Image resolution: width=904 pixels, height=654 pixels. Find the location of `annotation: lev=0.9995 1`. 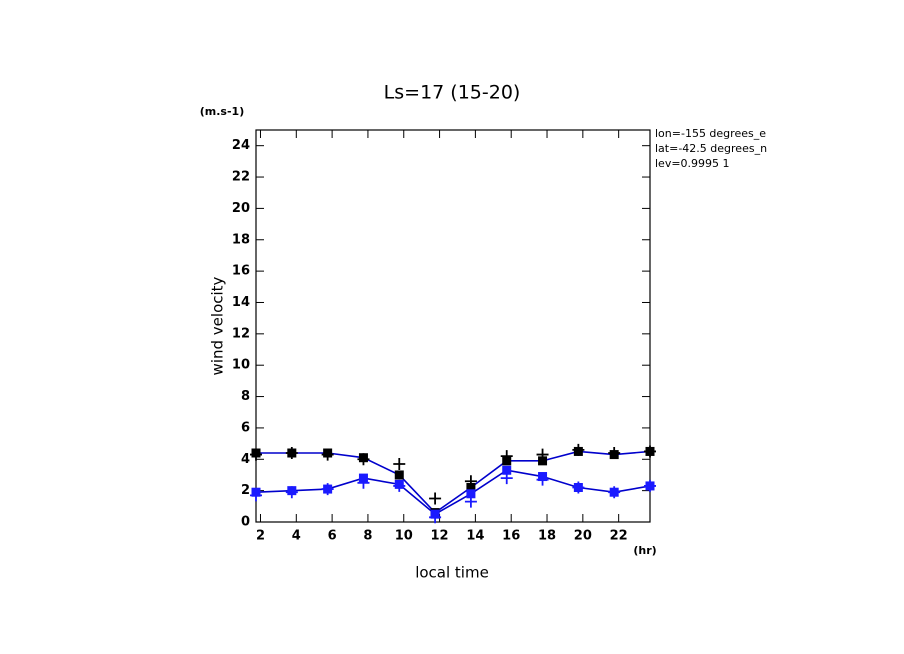

annotation: lev=0.9995 1 is located at coordinates (692, 163).